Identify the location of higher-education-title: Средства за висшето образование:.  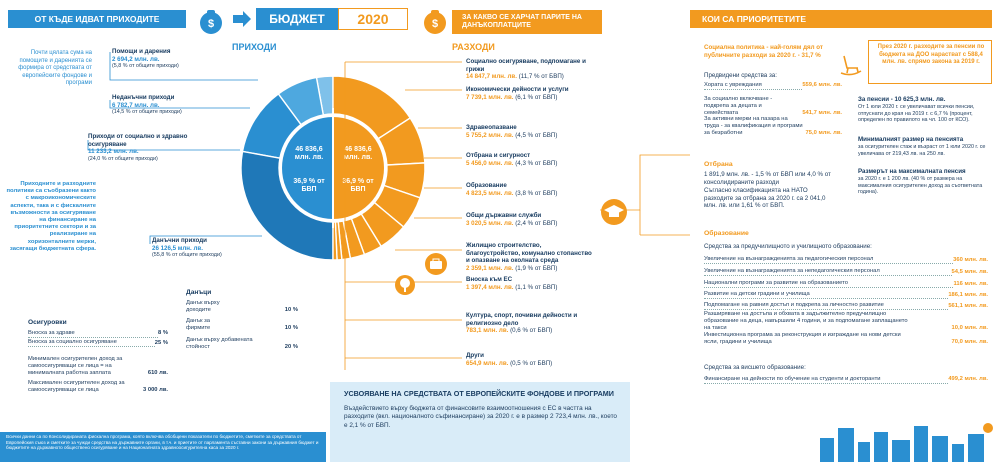
(755, 367).